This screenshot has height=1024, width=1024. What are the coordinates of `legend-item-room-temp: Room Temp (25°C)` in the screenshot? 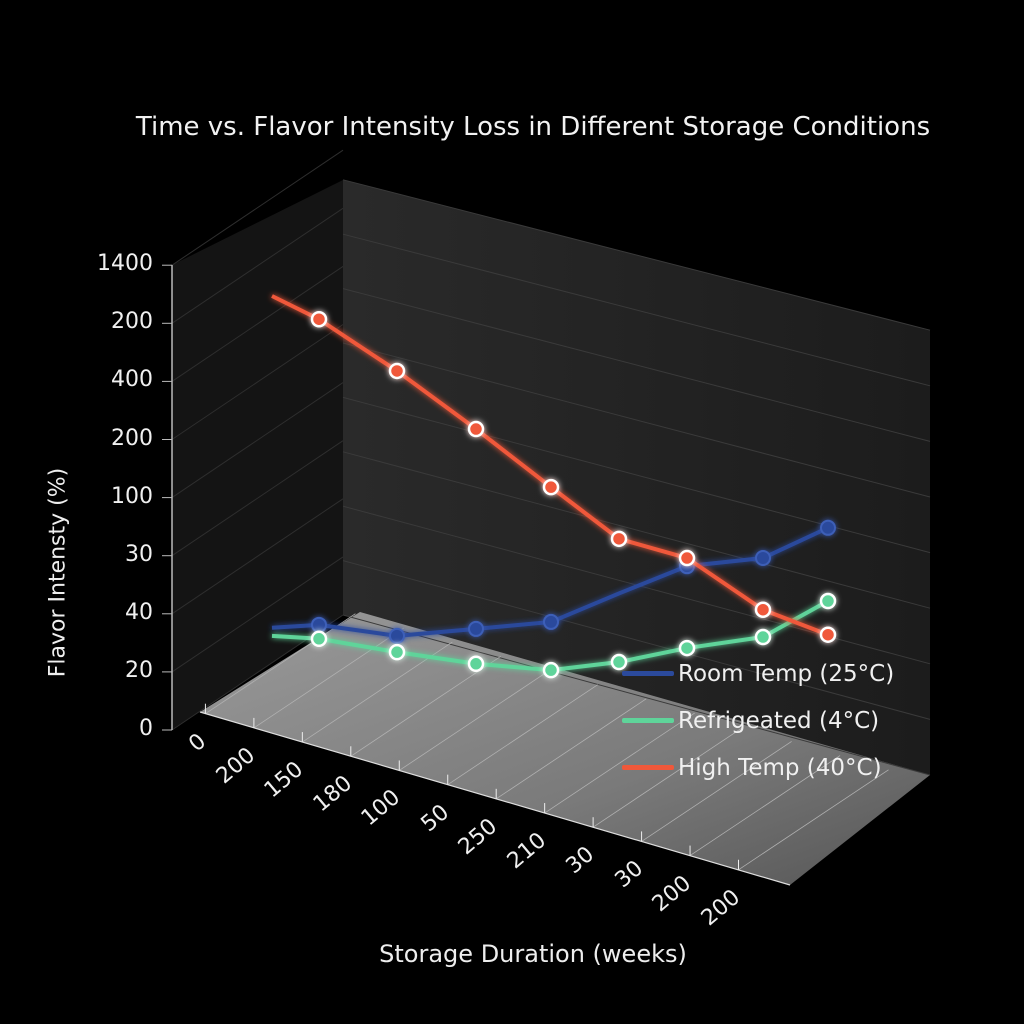 It's located at (758, 673).